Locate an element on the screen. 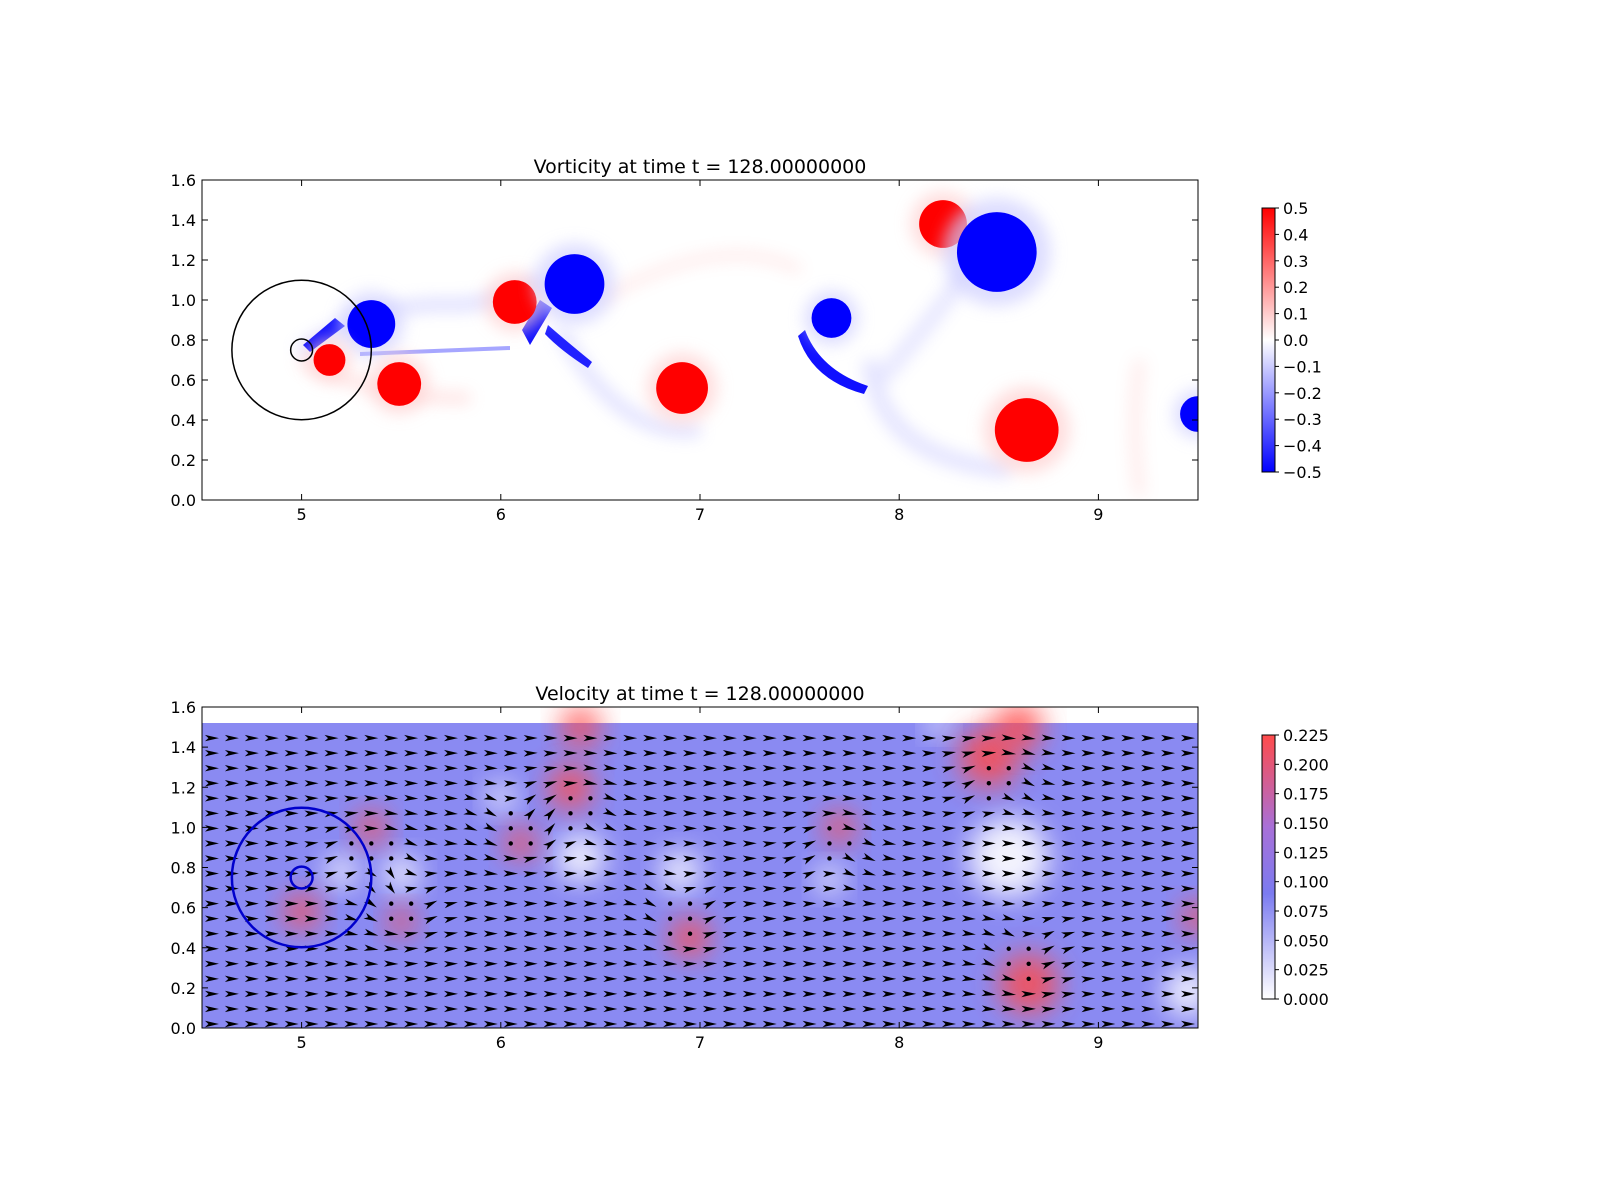 Image resolution: width=1600 pixels, height=1200 pixels. y-tick-label: 1.6 is located at coordinates (183, 180).